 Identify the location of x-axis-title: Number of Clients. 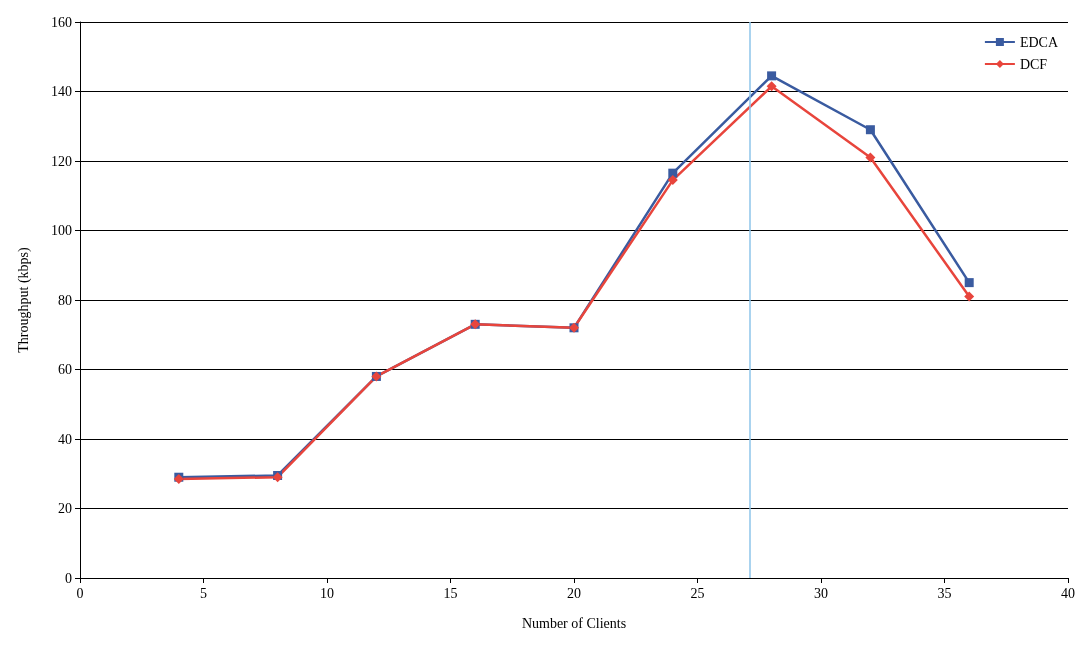
(574, 623).